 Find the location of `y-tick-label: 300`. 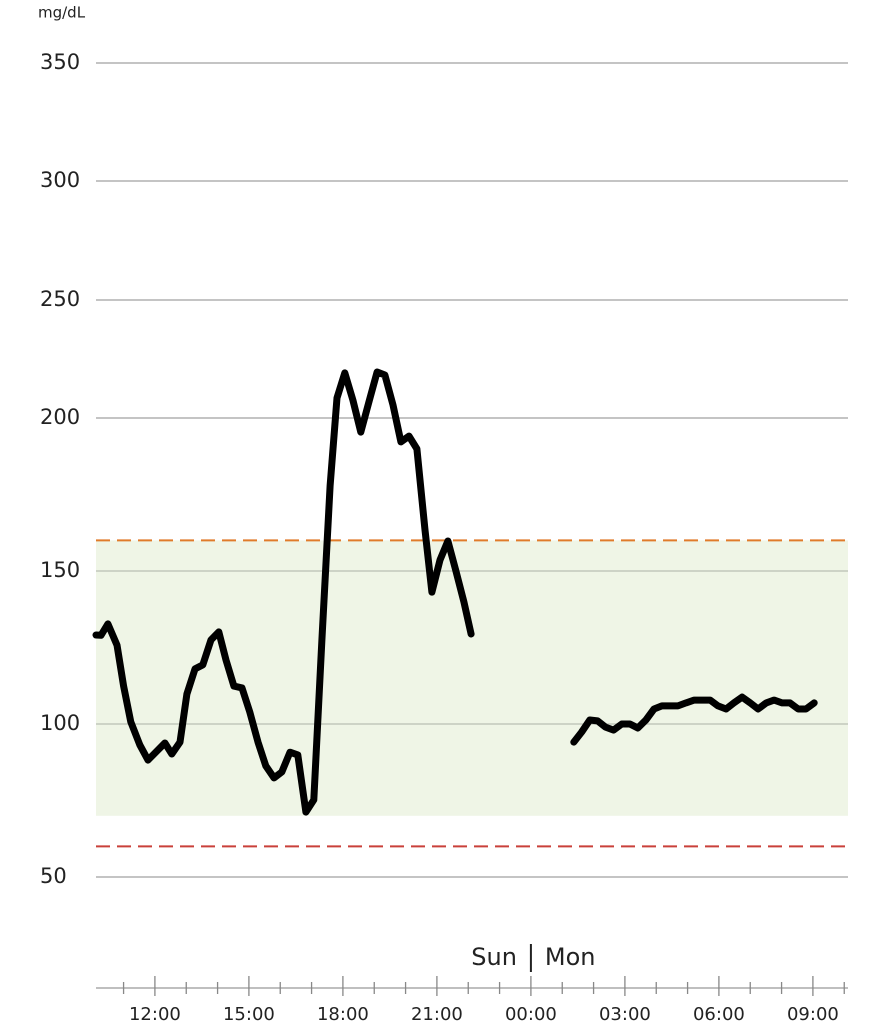

y-tick-label: 300 is located at coordinates (60, 180).